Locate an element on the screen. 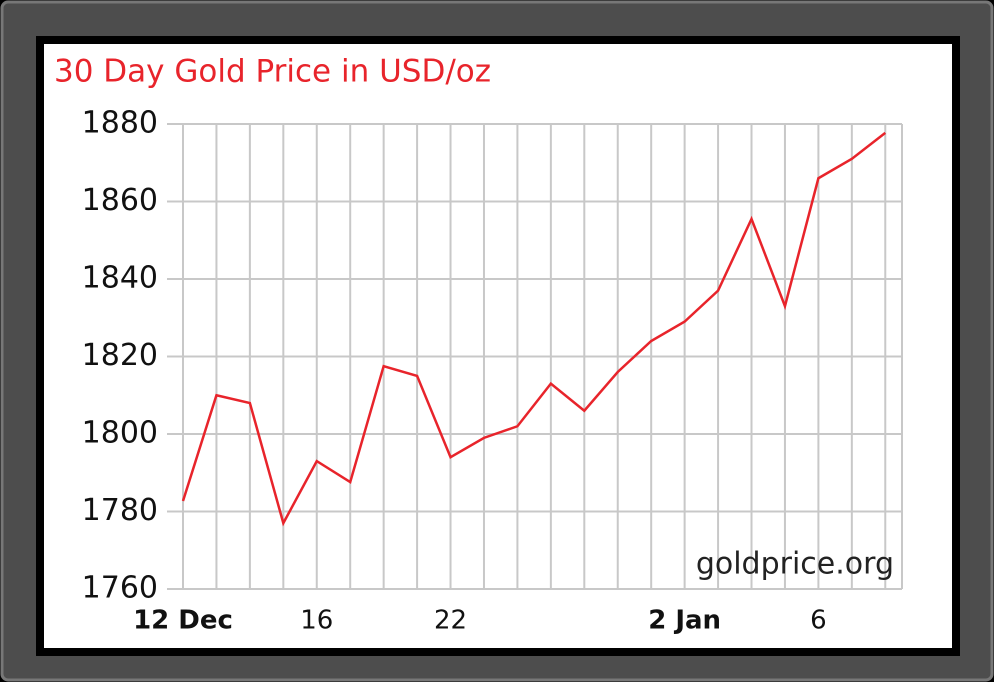 This screenshot has width=994, height=682. y-tick-label: 1860 is located at coordinates (120, 200).